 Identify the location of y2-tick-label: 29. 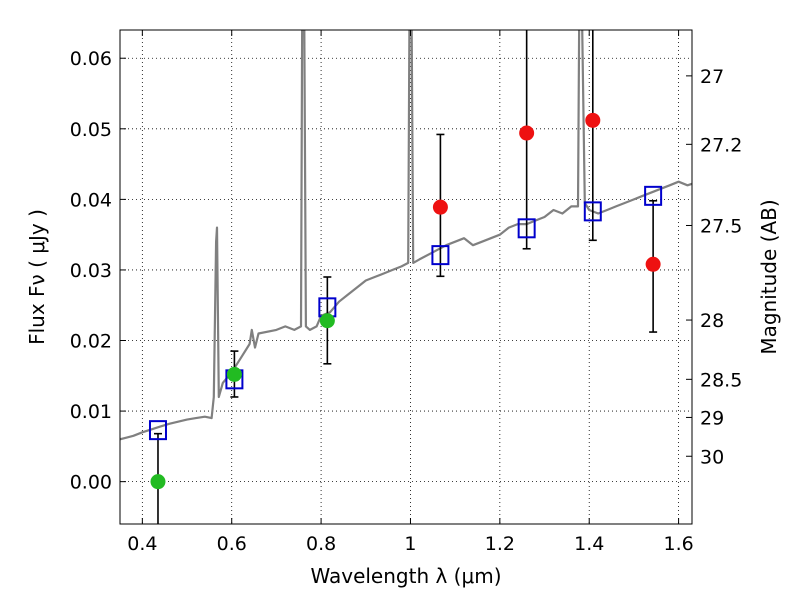
(712, 418).